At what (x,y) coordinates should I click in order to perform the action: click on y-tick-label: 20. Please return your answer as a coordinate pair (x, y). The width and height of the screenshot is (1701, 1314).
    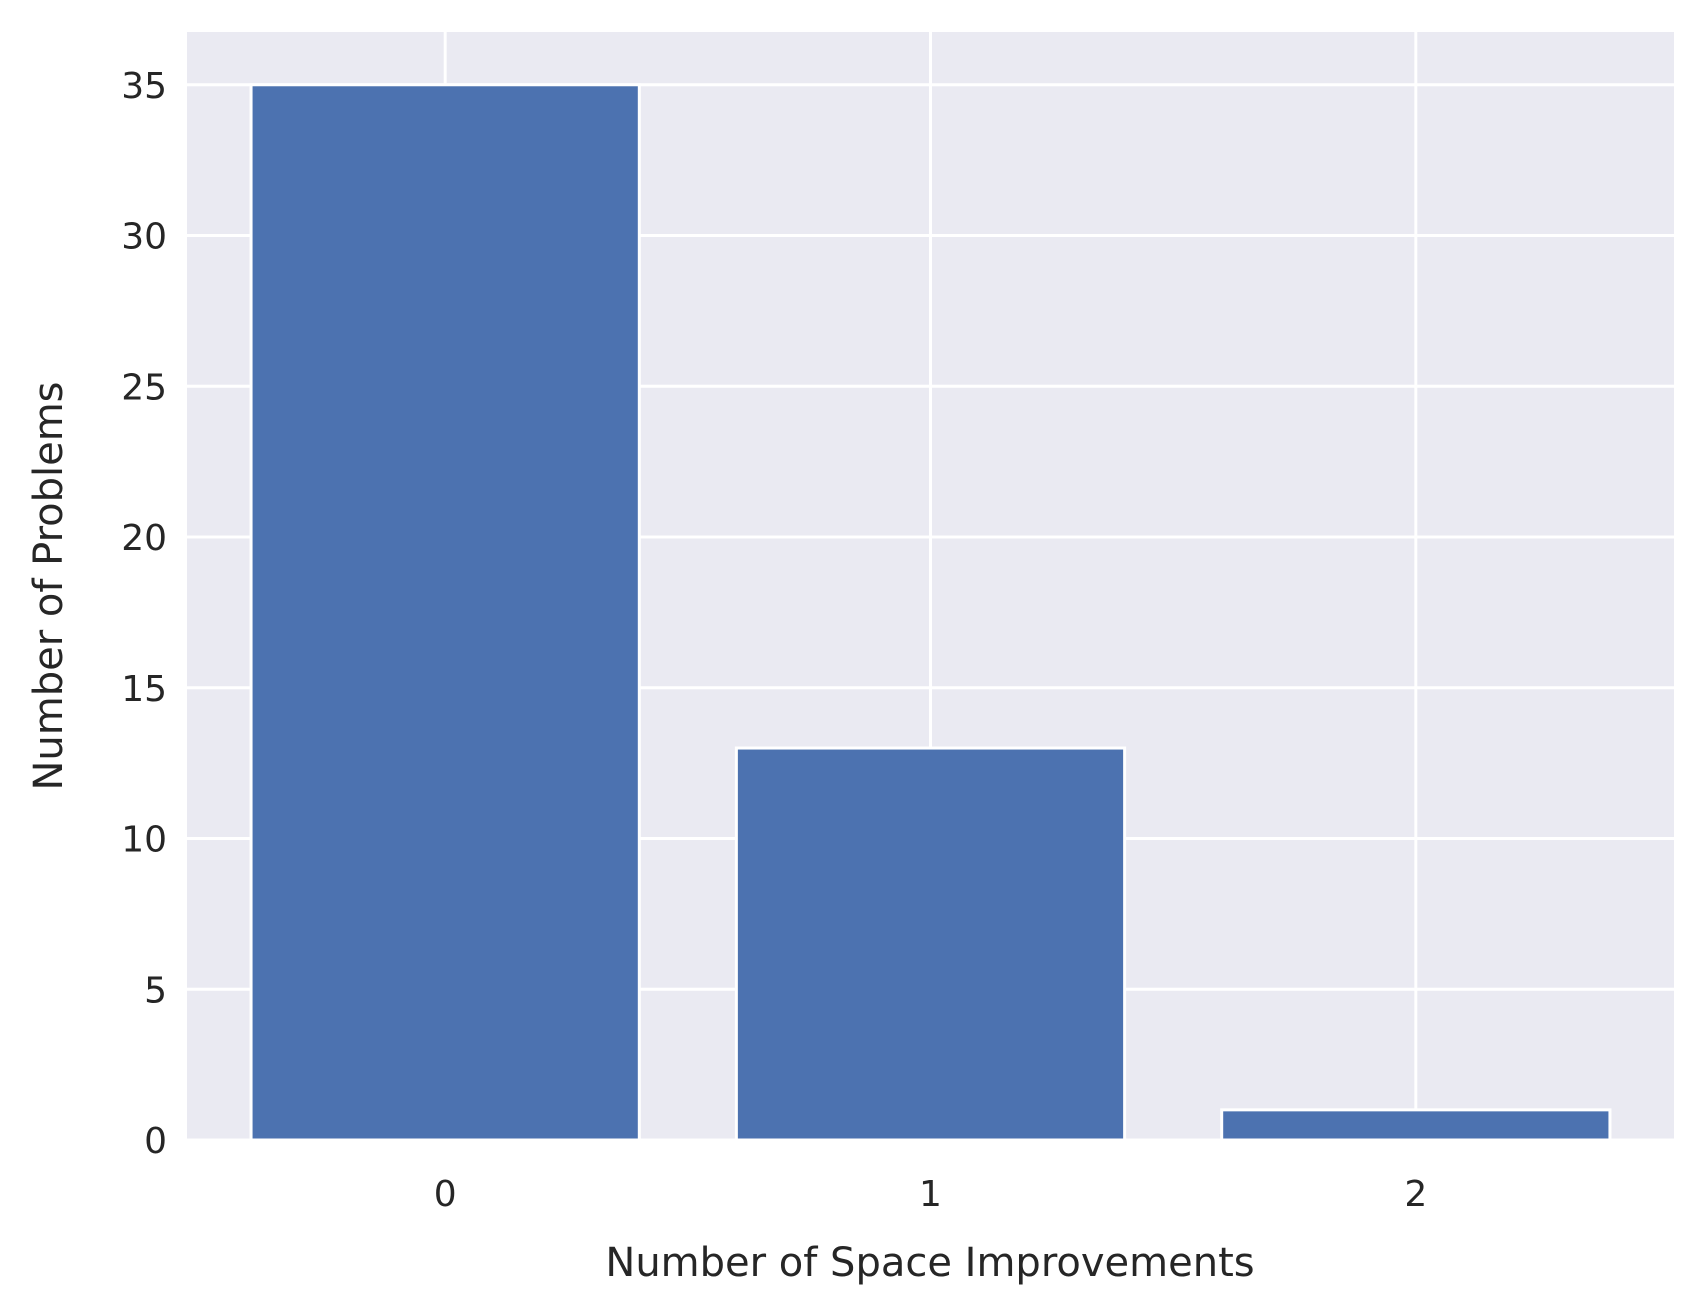
    Looking at the image, I should click on (144, 538).